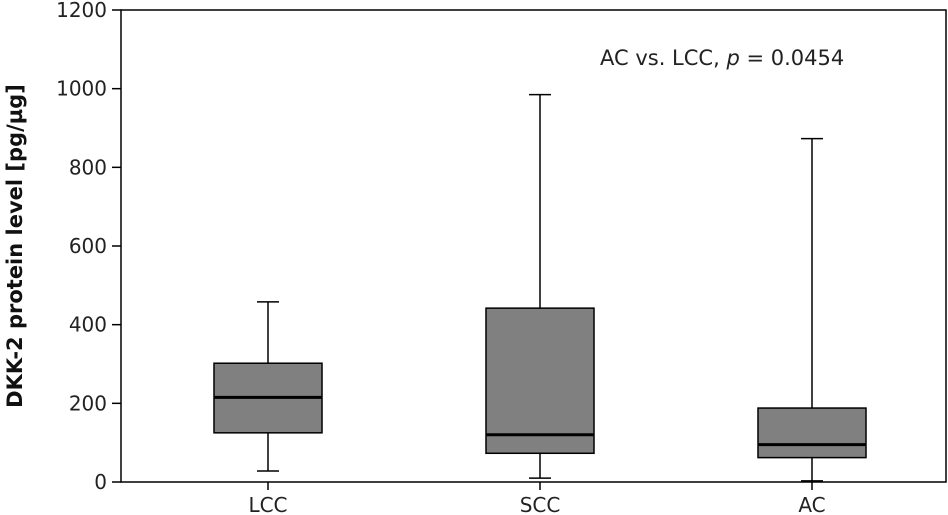 The height and width of the screenshot is (515, 948). Describe the element at coordinates (663, 58) in the screenshot. I see `annotation-prefix: AC vs. LCC,` at that location.